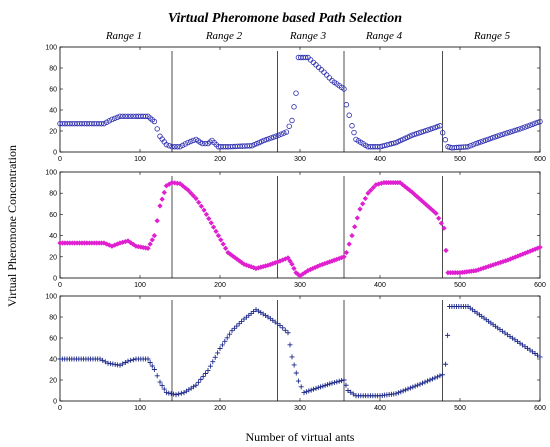 The height and width of the screenshot is (447, 550). I want to click on y-tick-label: 0, so click(55, 402).